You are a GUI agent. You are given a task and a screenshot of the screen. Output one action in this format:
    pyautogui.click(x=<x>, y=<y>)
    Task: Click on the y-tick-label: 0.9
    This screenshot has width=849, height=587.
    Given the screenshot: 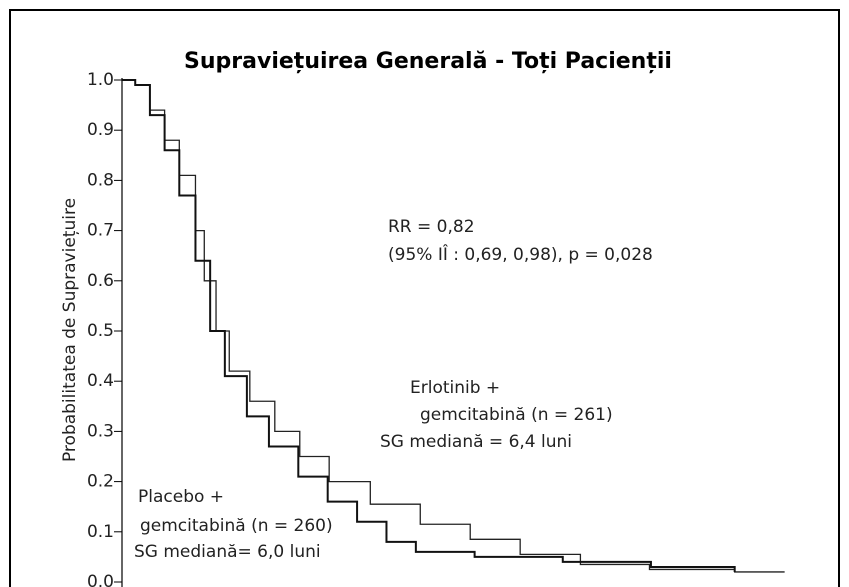 What is the action you would take?
    pyautogui.click(x=100, y=130)
    